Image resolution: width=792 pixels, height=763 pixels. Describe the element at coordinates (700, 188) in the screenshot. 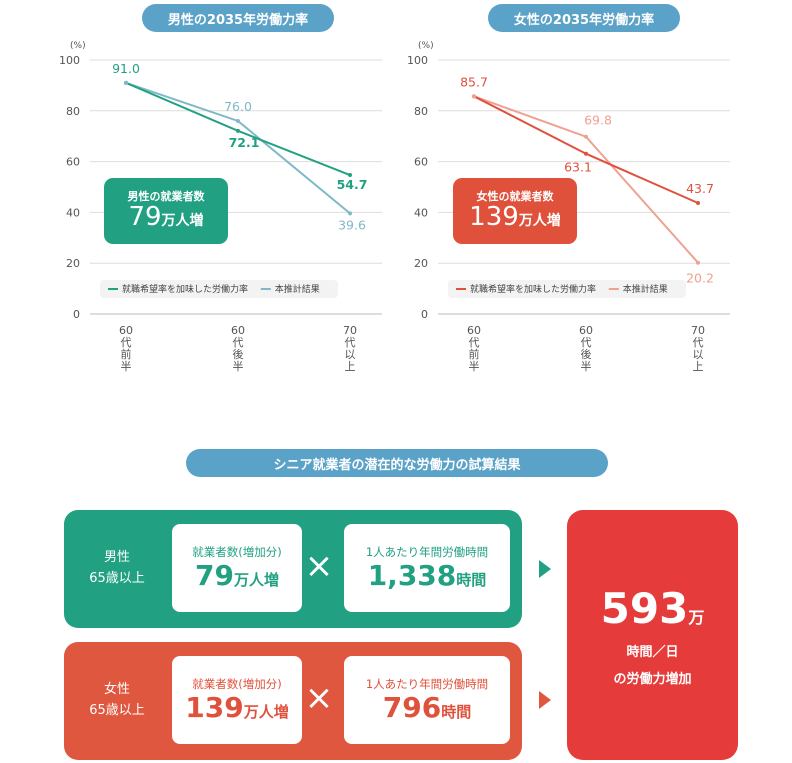

I see `data-label: 43.7` at that location.